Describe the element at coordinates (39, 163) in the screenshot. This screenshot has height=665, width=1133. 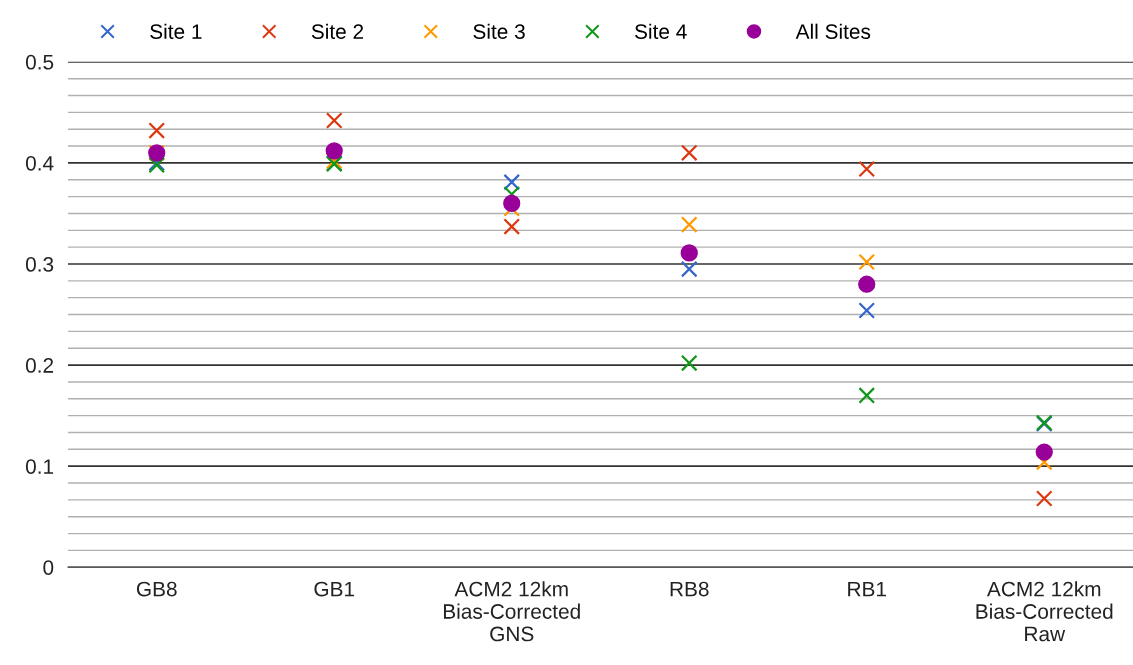
I see `y-tick-label: 0.4` at that location.